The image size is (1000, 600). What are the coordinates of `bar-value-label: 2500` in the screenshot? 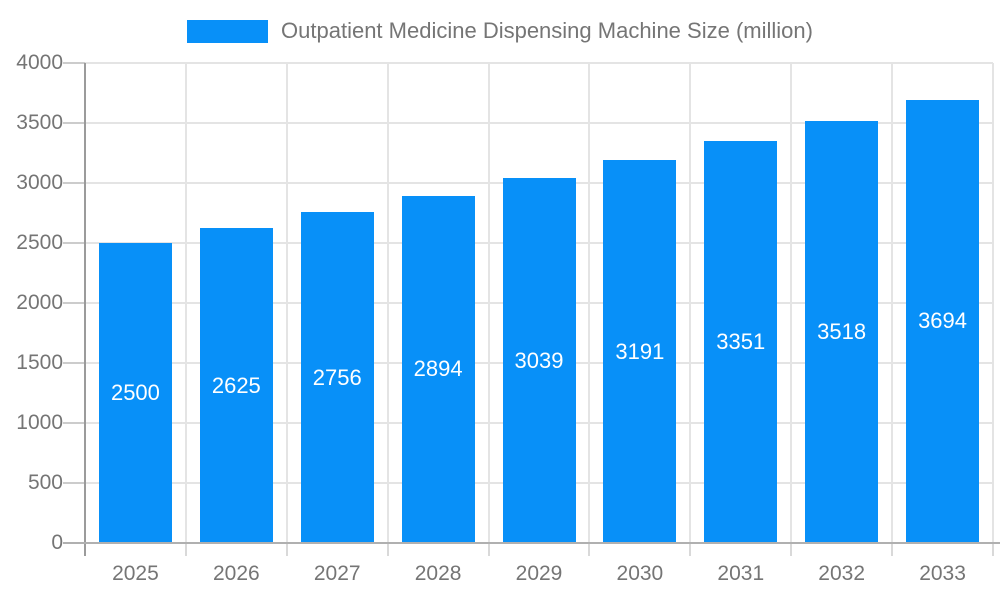 It's located at (135, 392).